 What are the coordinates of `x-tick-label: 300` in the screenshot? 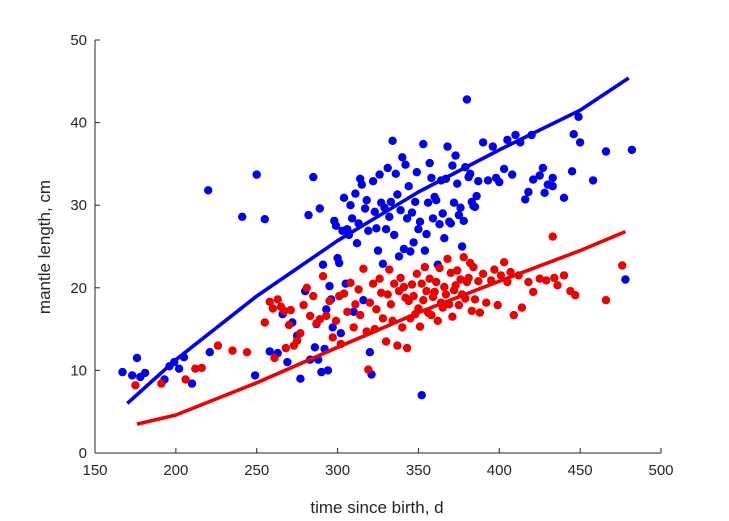 It's located at (337, 470).